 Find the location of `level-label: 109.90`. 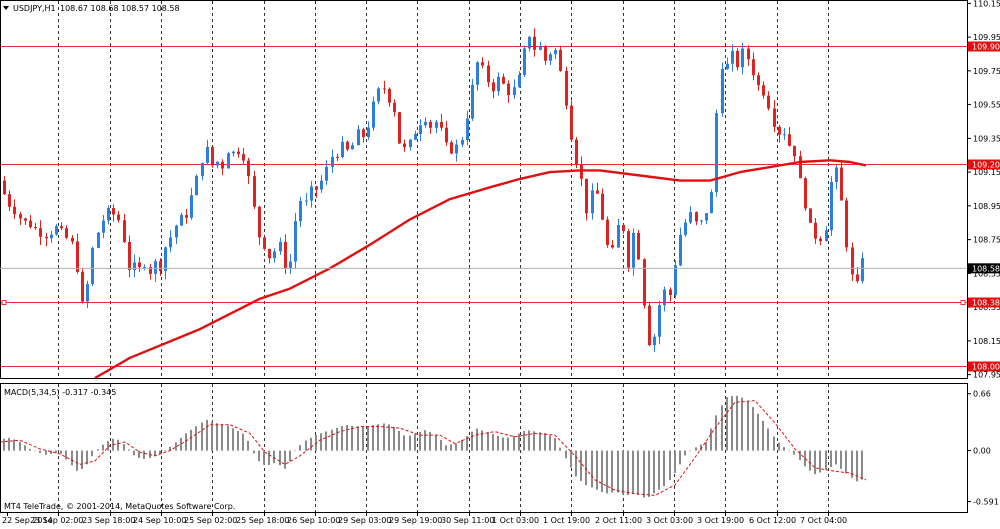

level-label: 109.90 is located at coordinates (986, 47).